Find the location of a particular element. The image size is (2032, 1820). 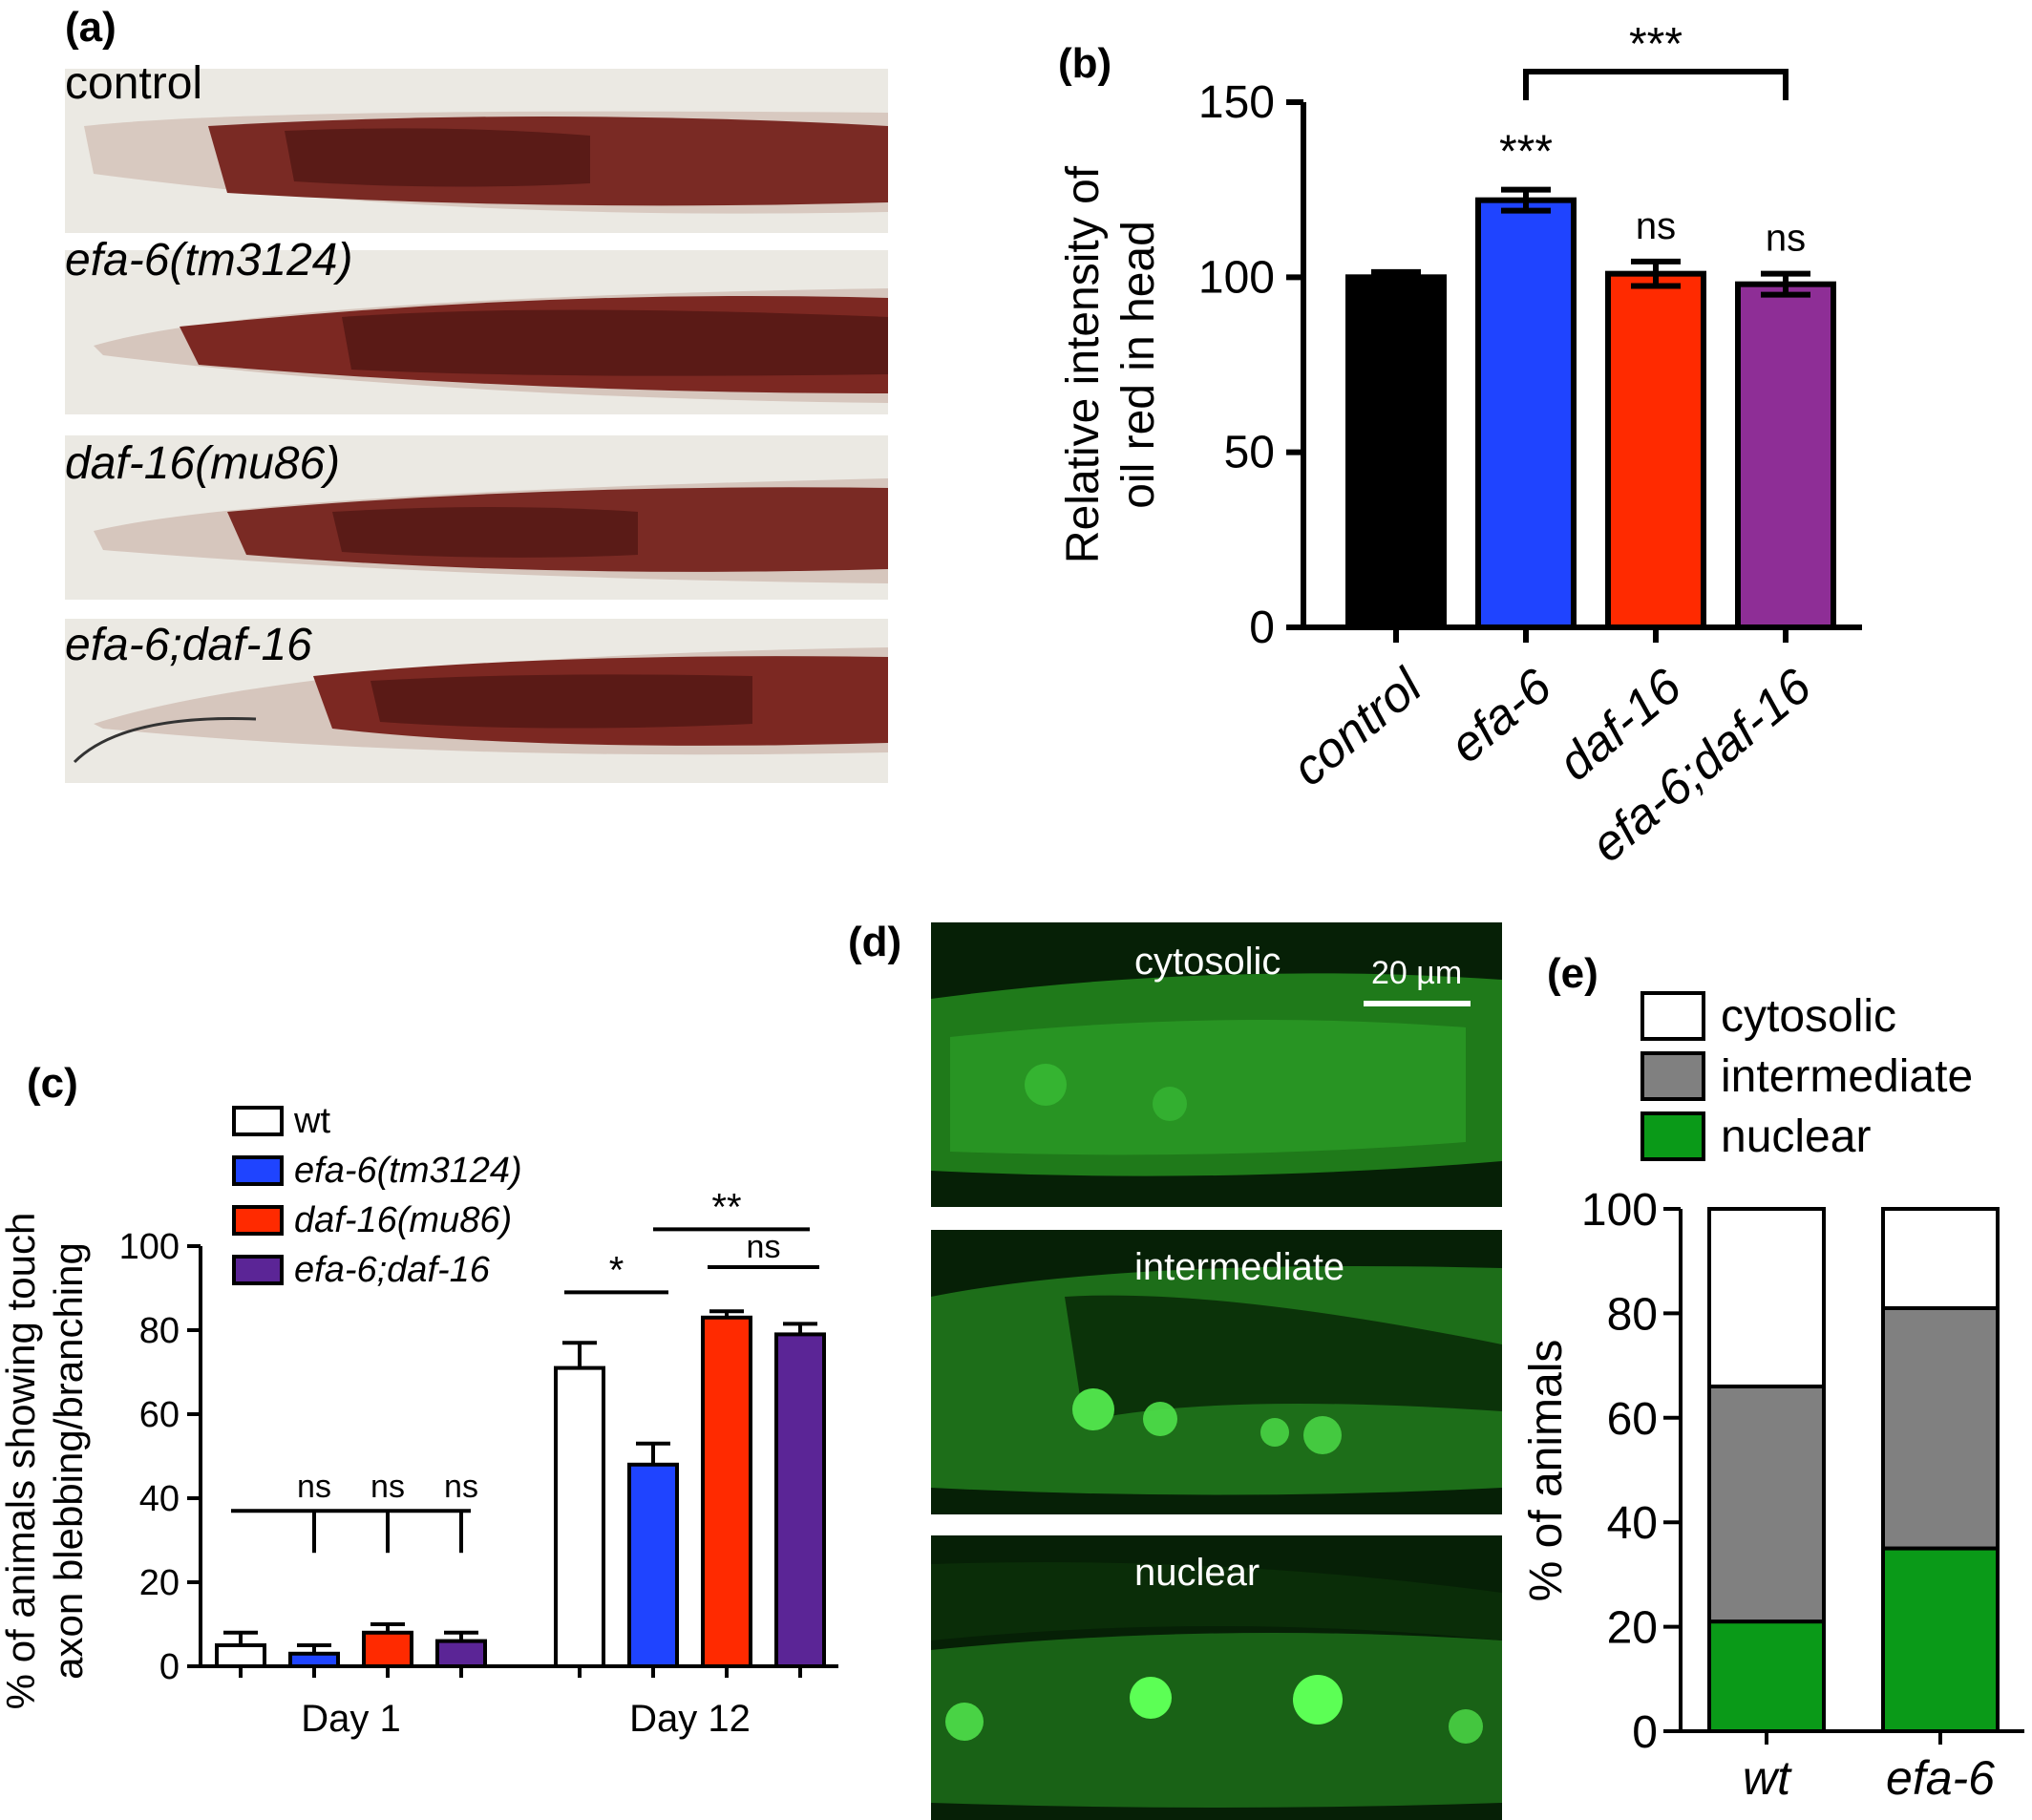

legend-label: nuclear is located at coordinates (1796, 1136).